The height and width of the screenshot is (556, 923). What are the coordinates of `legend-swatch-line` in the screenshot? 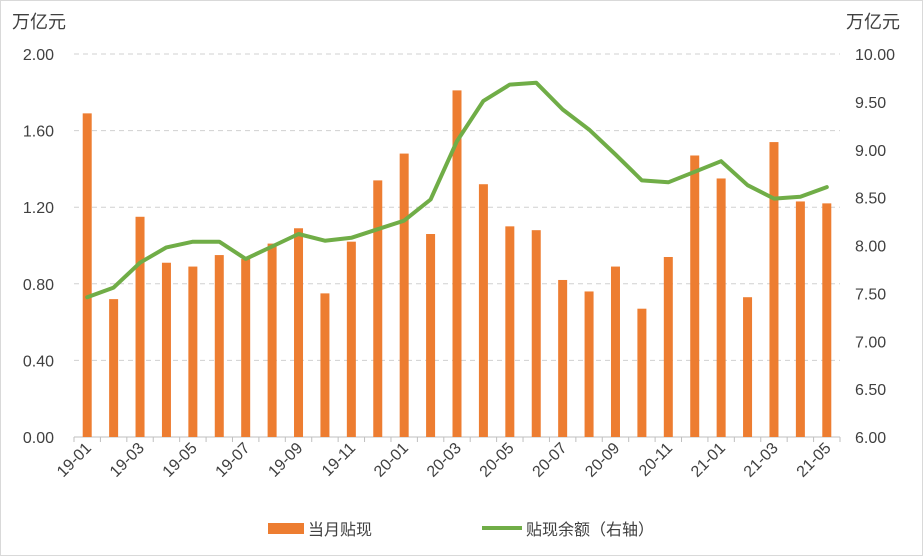 It's located at (502, 528).